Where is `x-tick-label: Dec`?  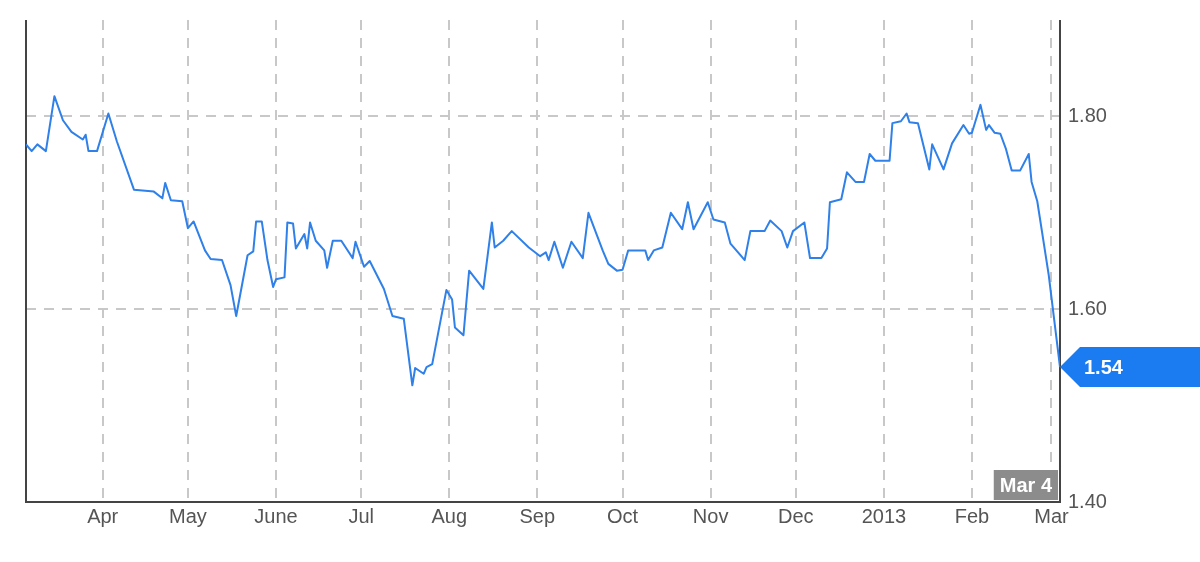 x-tick-label: Dec is located at coordinates (796, 515).